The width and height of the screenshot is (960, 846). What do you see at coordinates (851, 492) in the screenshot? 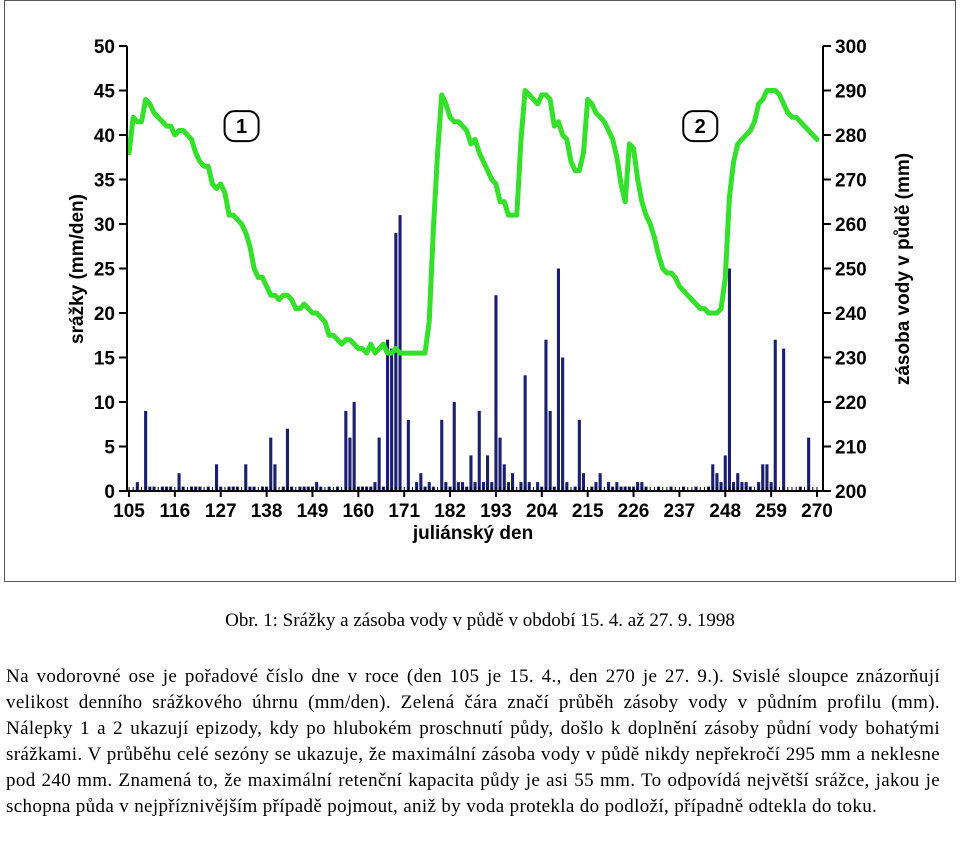
I see `y2-tick-label: 200` at bounding box center [851, 492].